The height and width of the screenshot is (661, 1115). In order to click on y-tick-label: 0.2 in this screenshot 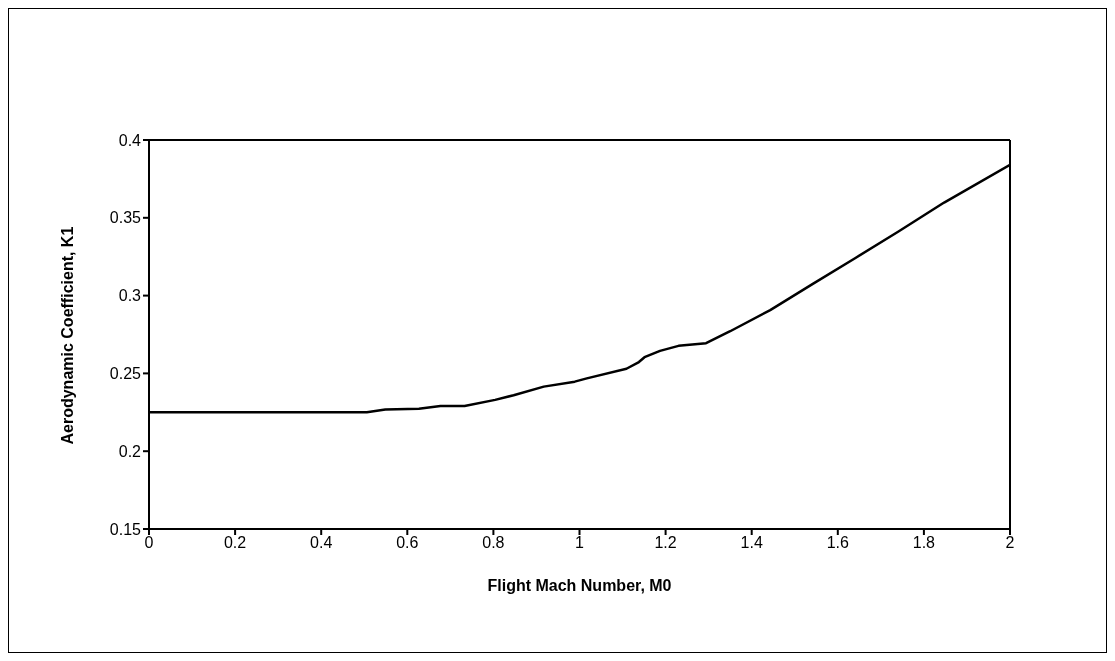, I will do `click(130, 451)`.